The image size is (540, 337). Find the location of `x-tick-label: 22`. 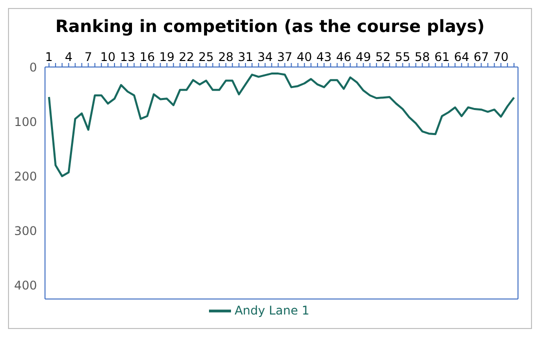

x-tick-label: 22 is located at coordinates (186, 57).